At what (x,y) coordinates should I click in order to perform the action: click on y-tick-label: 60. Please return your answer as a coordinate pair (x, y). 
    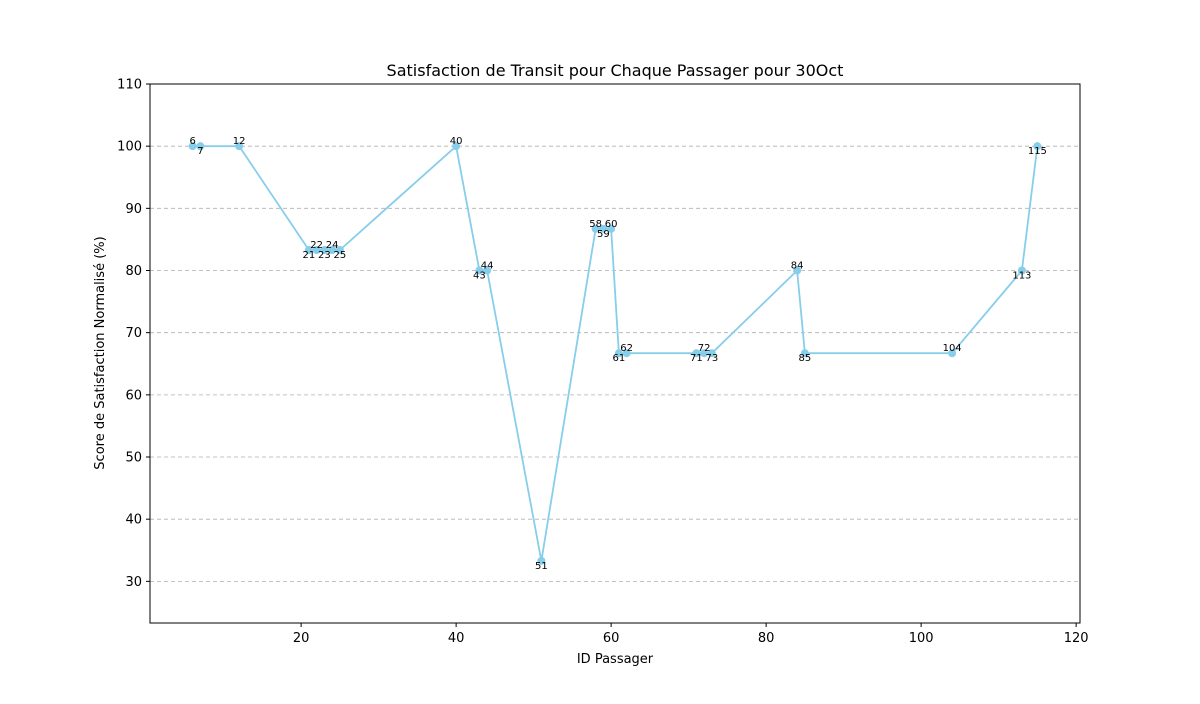
    Looking at the image, I should click on (133, 395).